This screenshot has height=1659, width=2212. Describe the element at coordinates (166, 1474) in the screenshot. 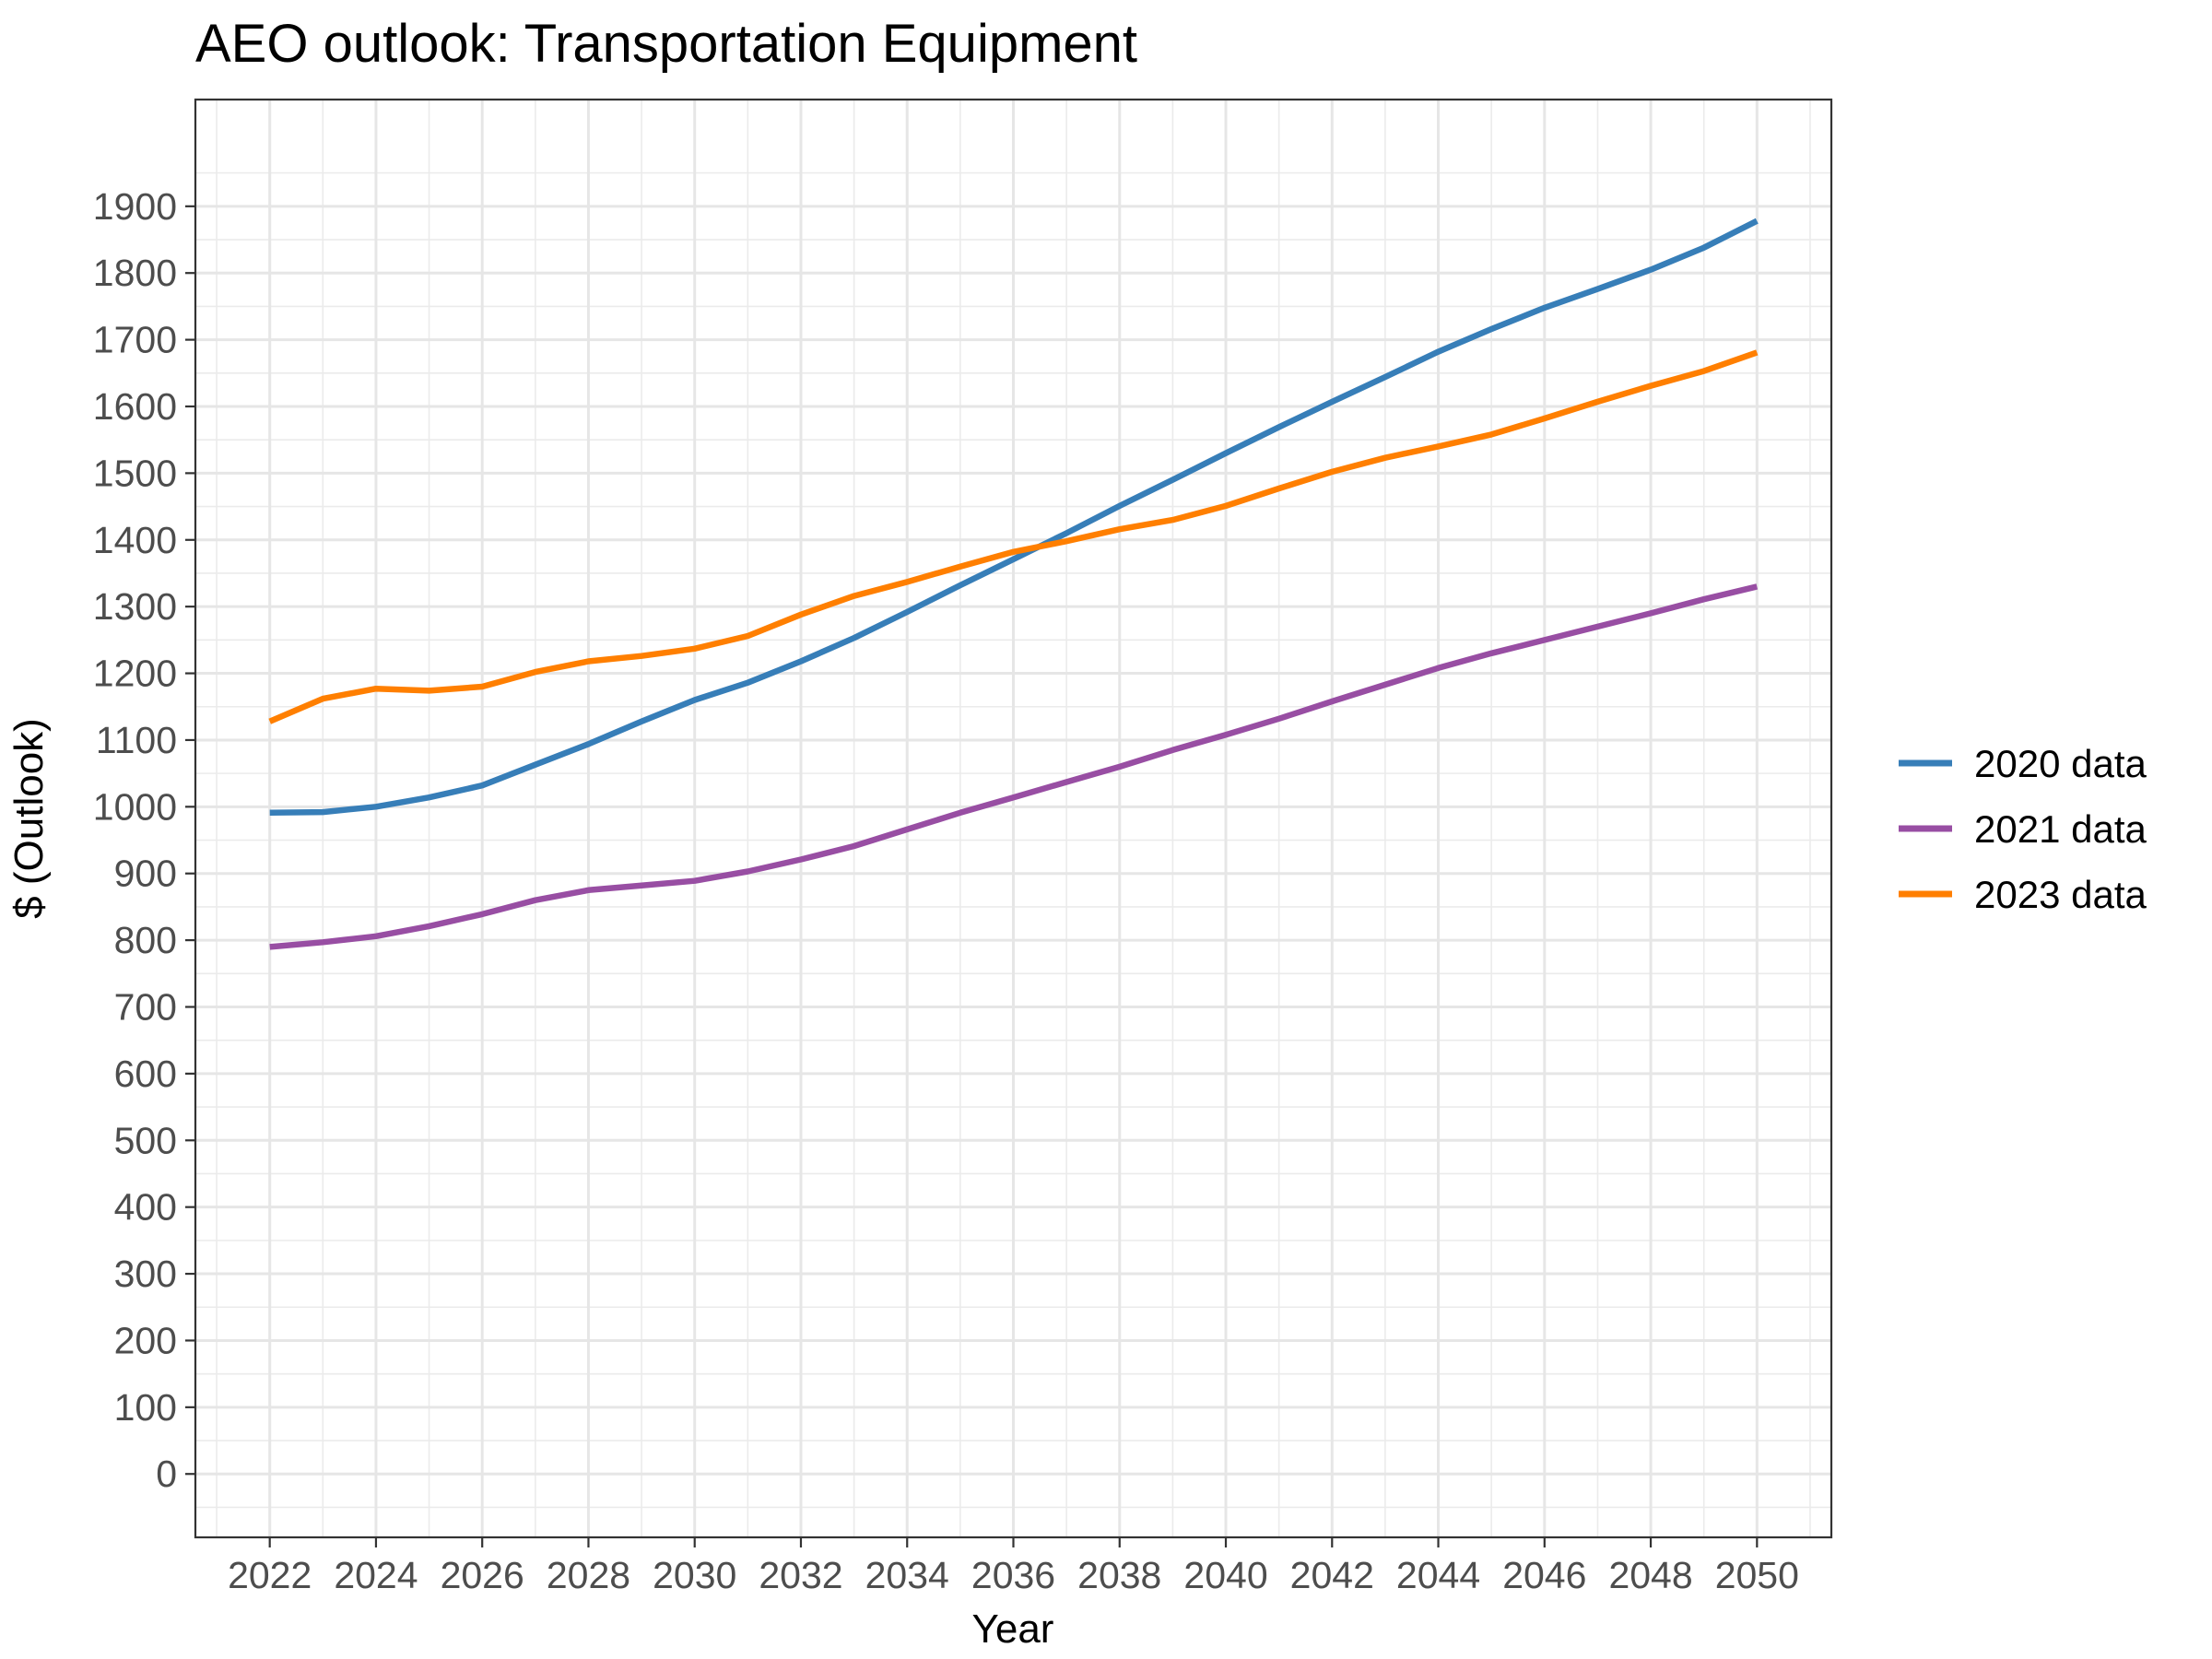

I see `y-tick-label: 0` at that location.